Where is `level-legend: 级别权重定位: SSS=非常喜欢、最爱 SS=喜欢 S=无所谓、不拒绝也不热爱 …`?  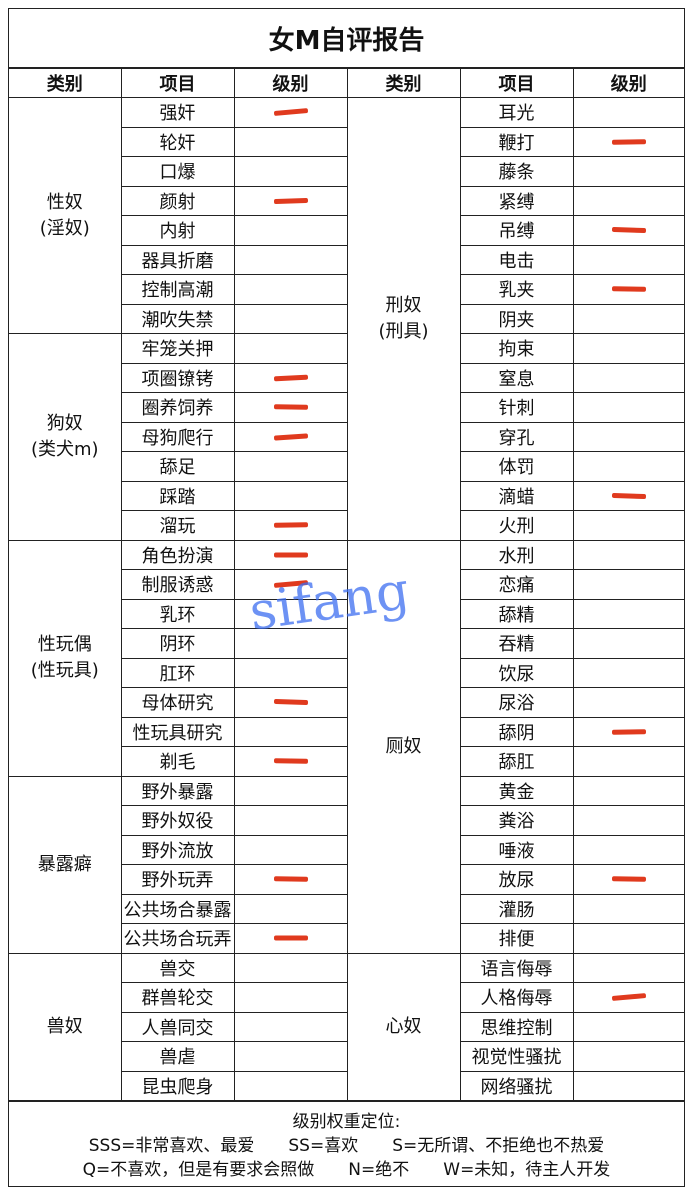
level-legend: 级别权重定位: SSS=非常喜欢、最爱 SS=喜欢 S=无所谓、不拒绝也不热爱 … is located at coordinates (346, 1143).